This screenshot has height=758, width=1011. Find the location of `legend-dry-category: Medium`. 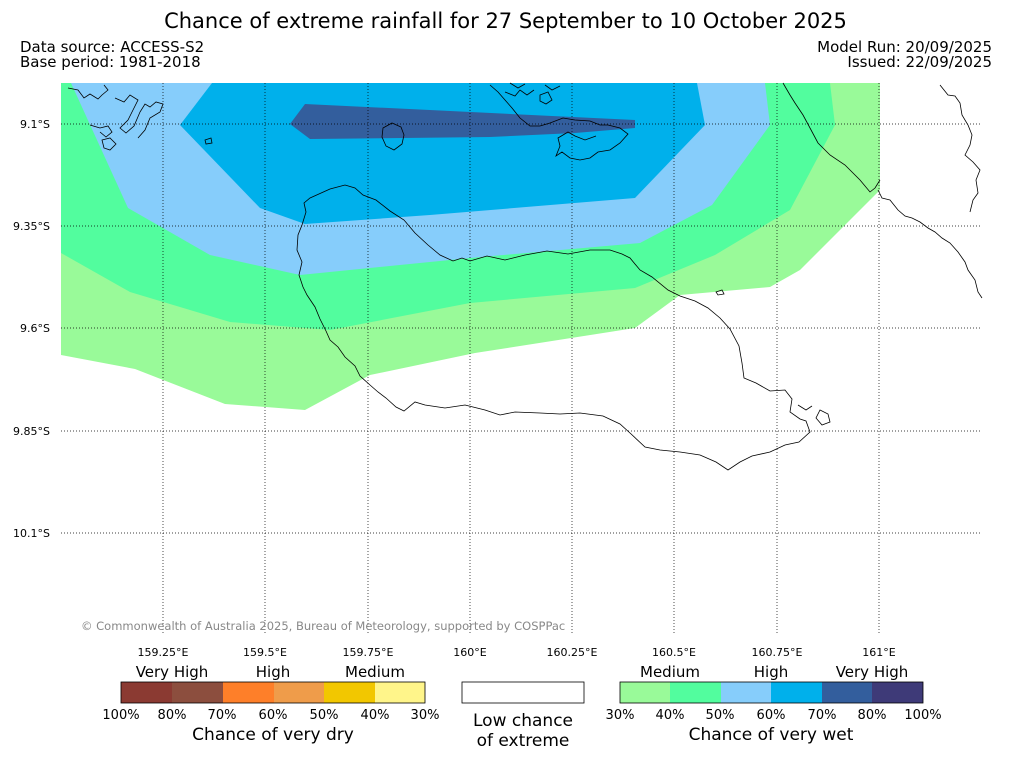

legend-dry-category: Medium is located at coordinates (375, 672).